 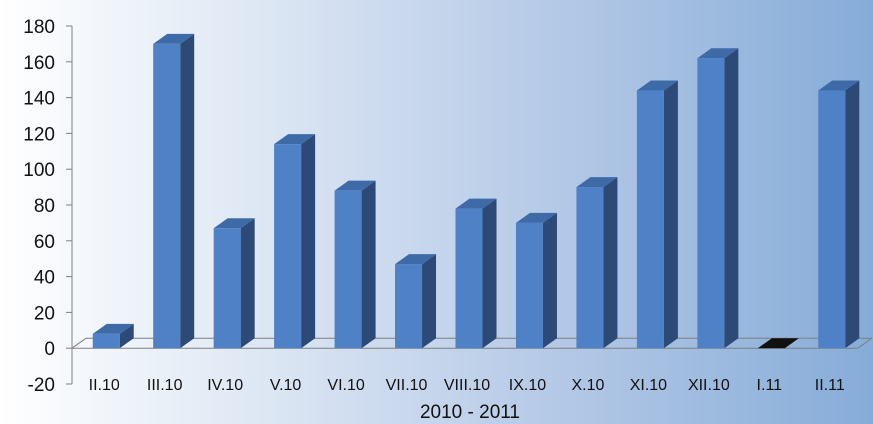 I want to click on x-category-label: XII.10, so click(x=709, y=385).